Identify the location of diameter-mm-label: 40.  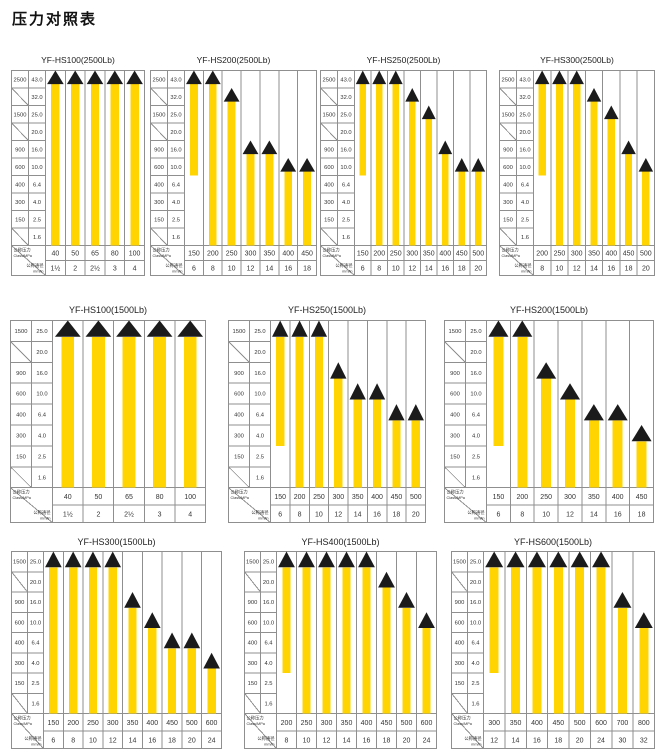
(68, 497).